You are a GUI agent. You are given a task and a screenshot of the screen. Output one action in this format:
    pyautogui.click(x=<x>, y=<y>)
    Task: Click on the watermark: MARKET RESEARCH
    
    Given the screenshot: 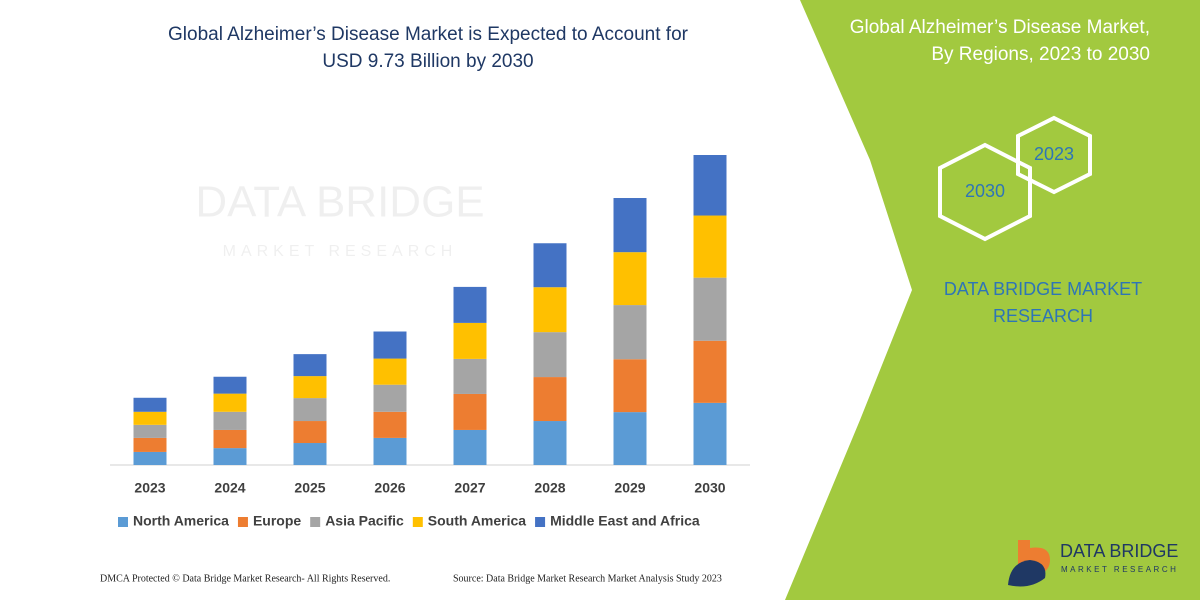 What is the action you would take?
    pyautogui.click(x=340, y=251)
    